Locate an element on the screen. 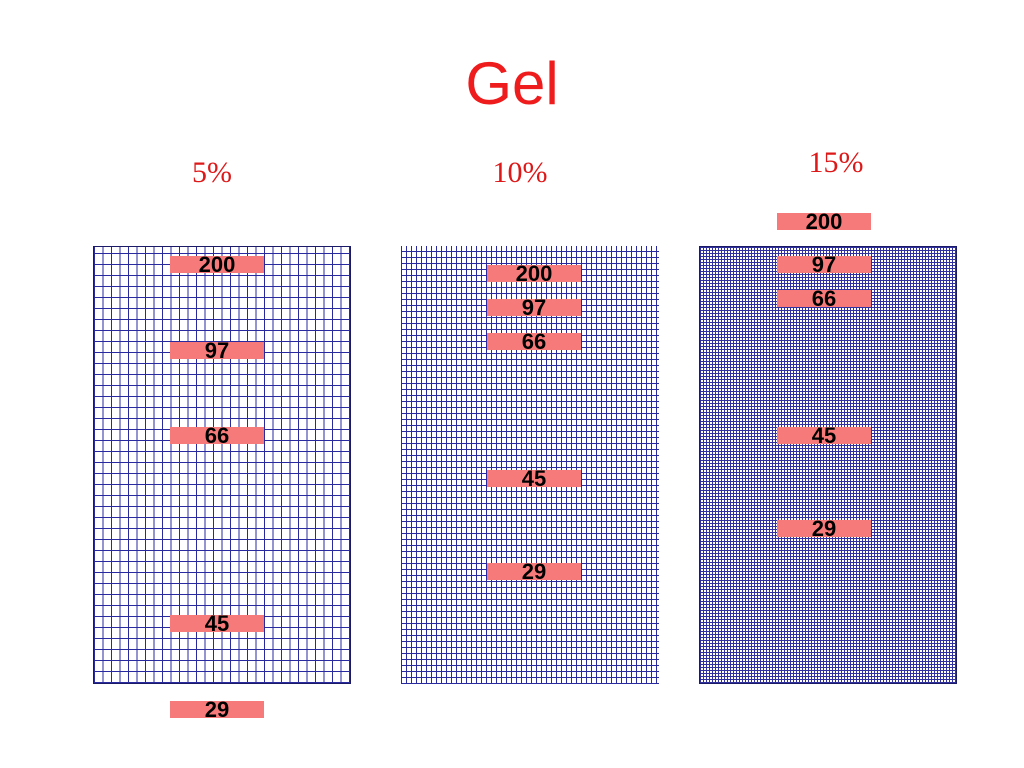 This screenshot has height=768, width=1024. gel-5-band-66: 66 is located at coordinates (217, 436).